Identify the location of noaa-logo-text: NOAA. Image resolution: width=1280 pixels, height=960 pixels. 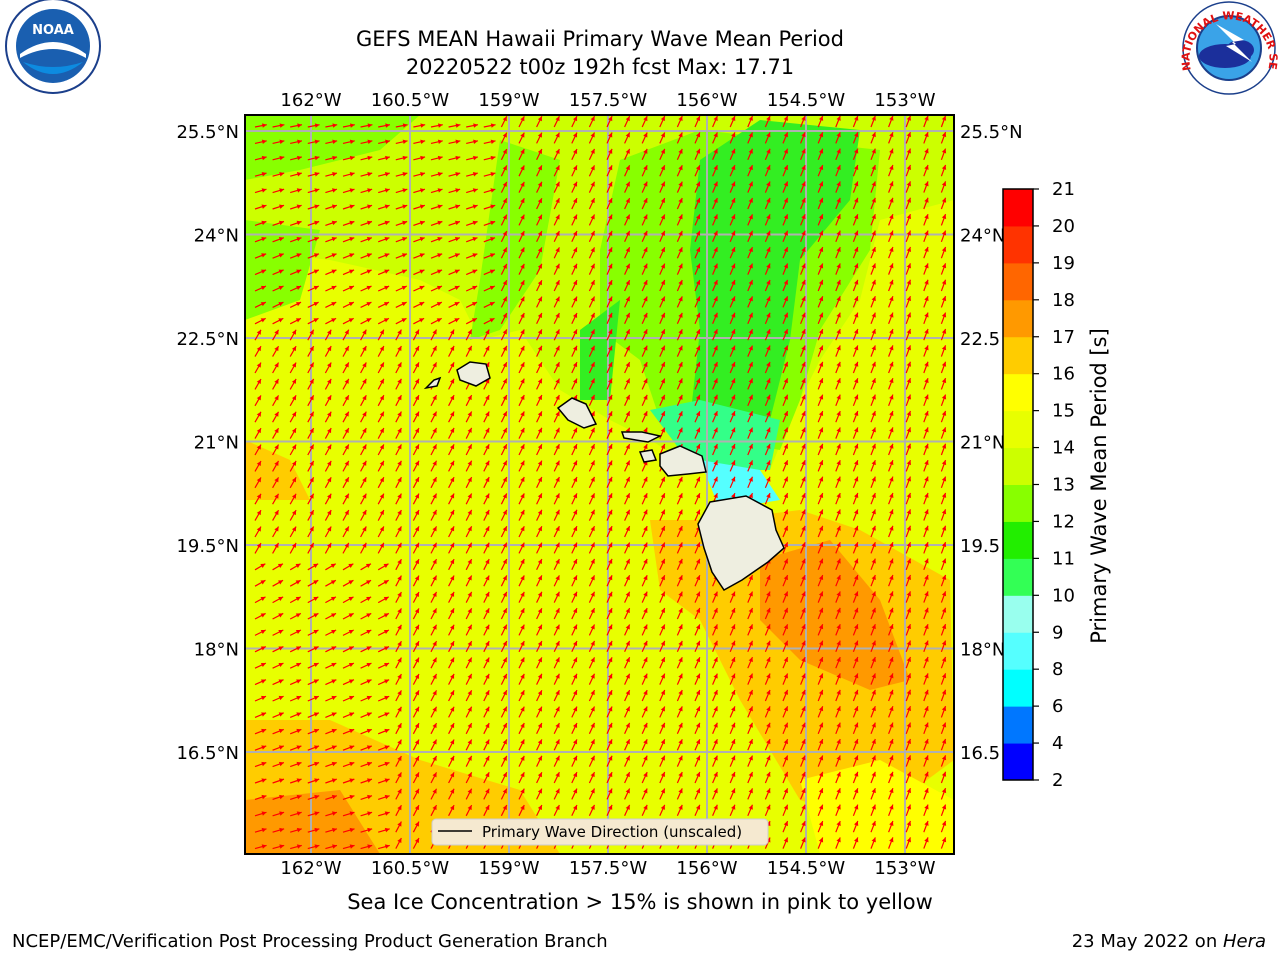
(53, 30).